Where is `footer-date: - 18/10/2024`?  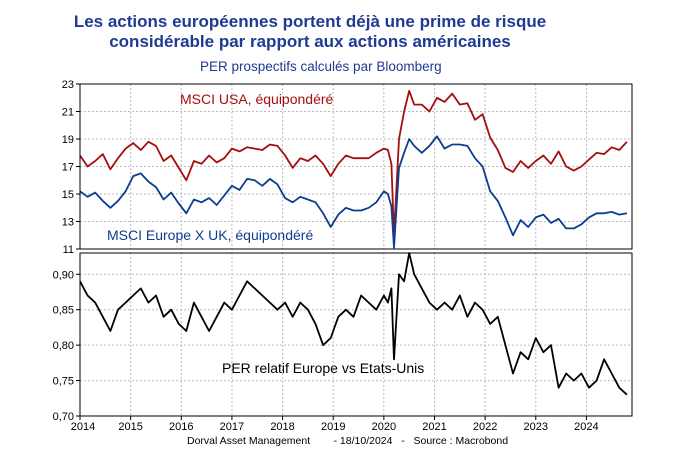
footer-date: - 18/10/2024 is located at coordinates (363, 441).